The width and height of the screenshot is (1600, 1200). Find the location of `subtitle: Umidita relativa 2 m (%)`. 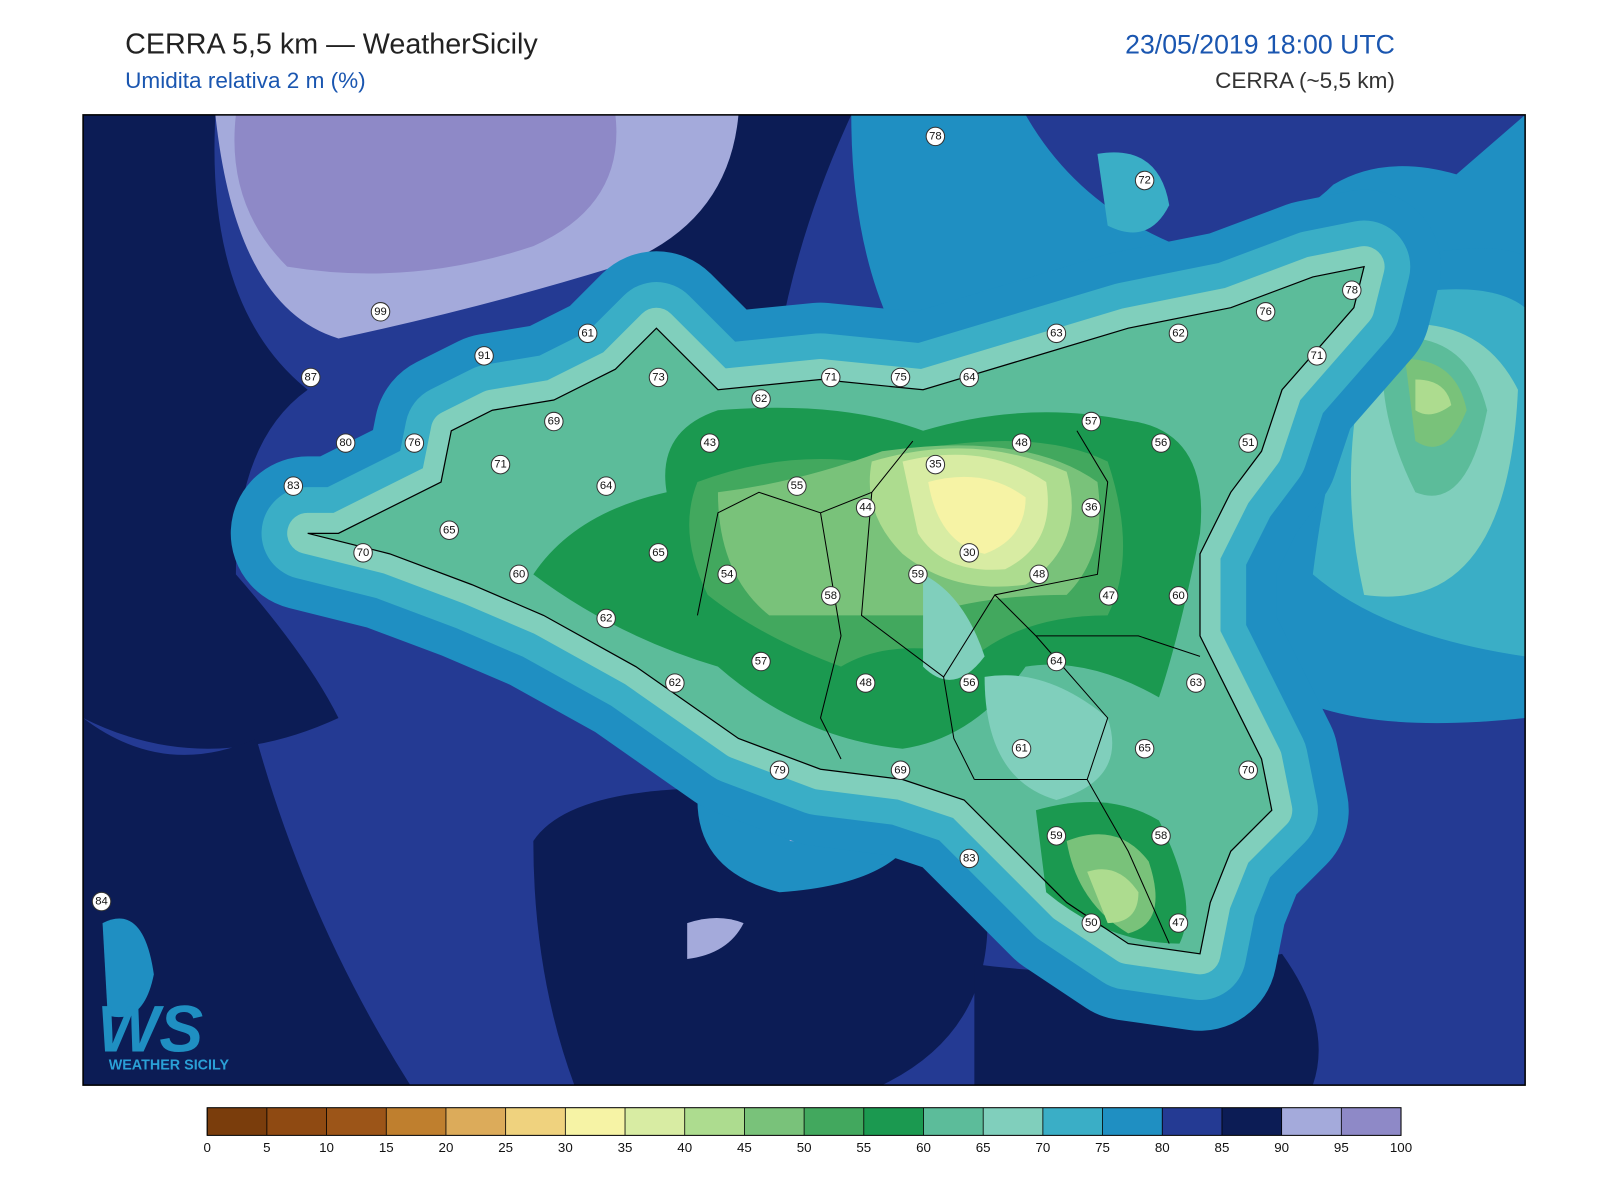

subtitle: Umidita relativa 2 m (%) is located at coordinates (245, 80).